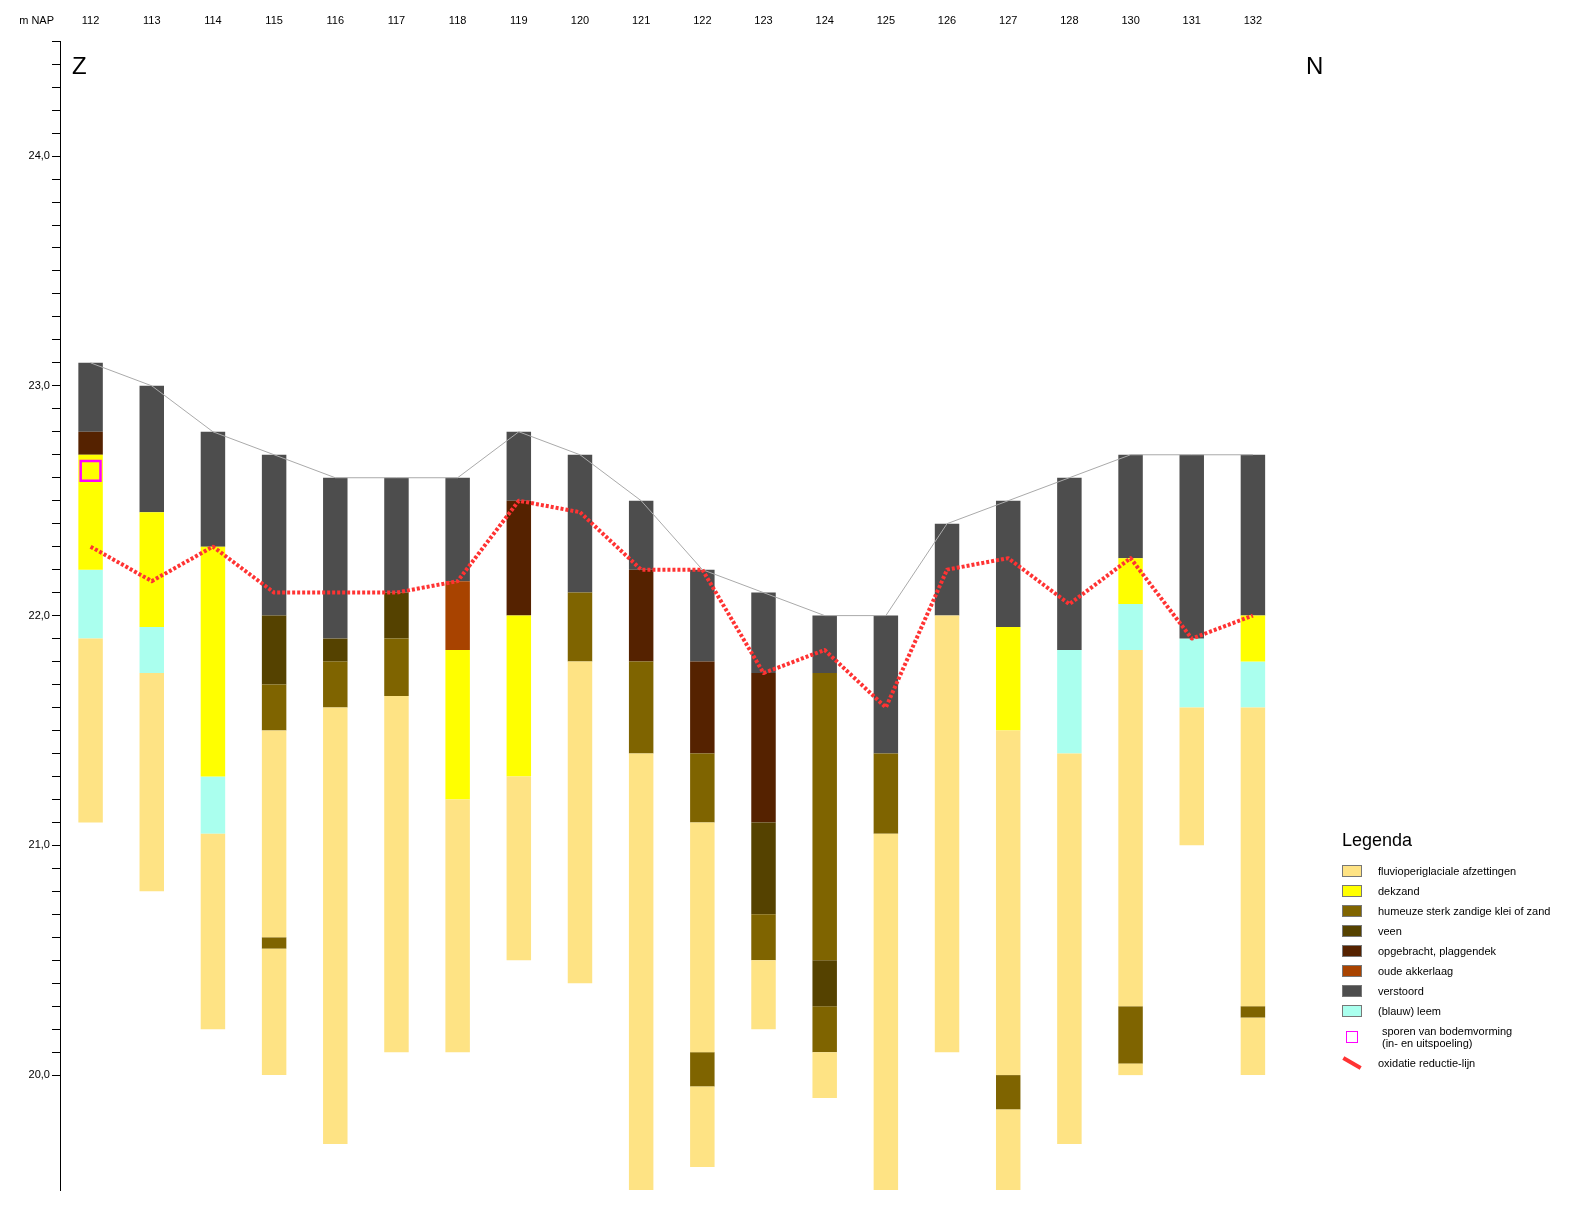 The height and width of the screenshot is (1214, 1577). I want to click on x-tick-label: 121, so click(641, 19).